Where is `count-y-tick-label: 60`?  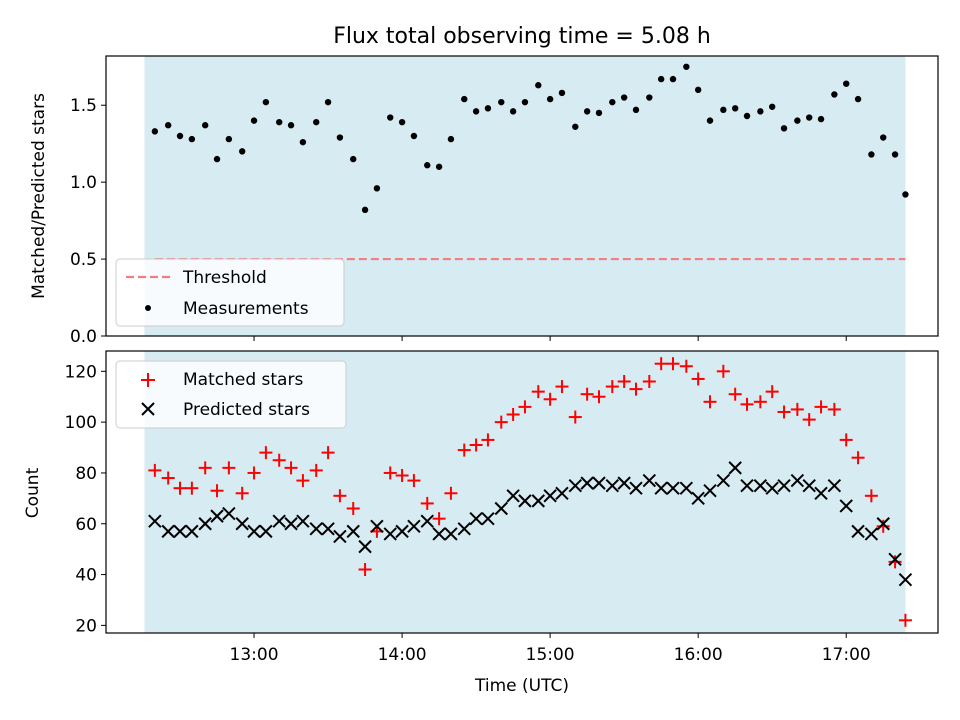 count-y-tick-label: 60 is located at coordinates (86, 525).